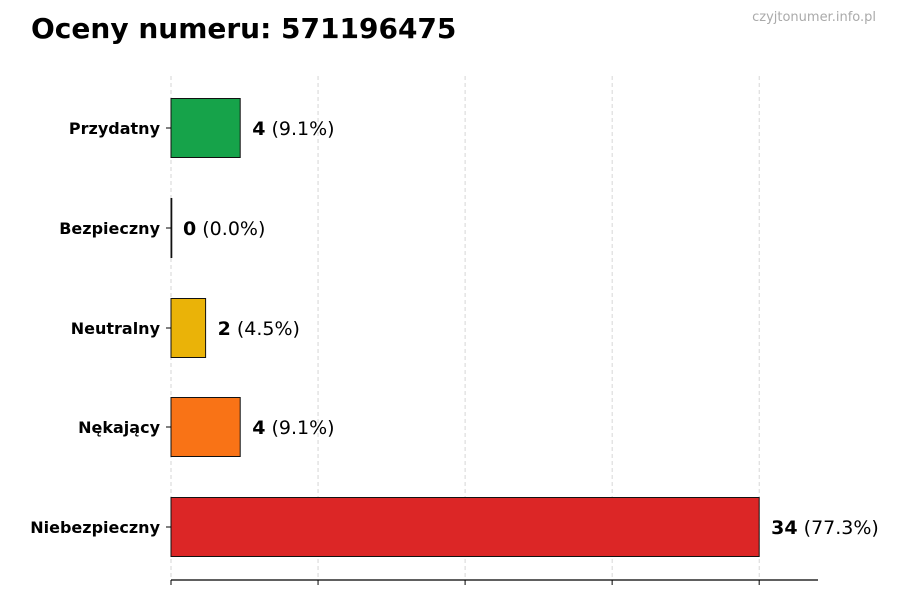  Describe the element at coordinates (265, 329) in the screenshot. I see `percent-label: (4.5%)` at that location.